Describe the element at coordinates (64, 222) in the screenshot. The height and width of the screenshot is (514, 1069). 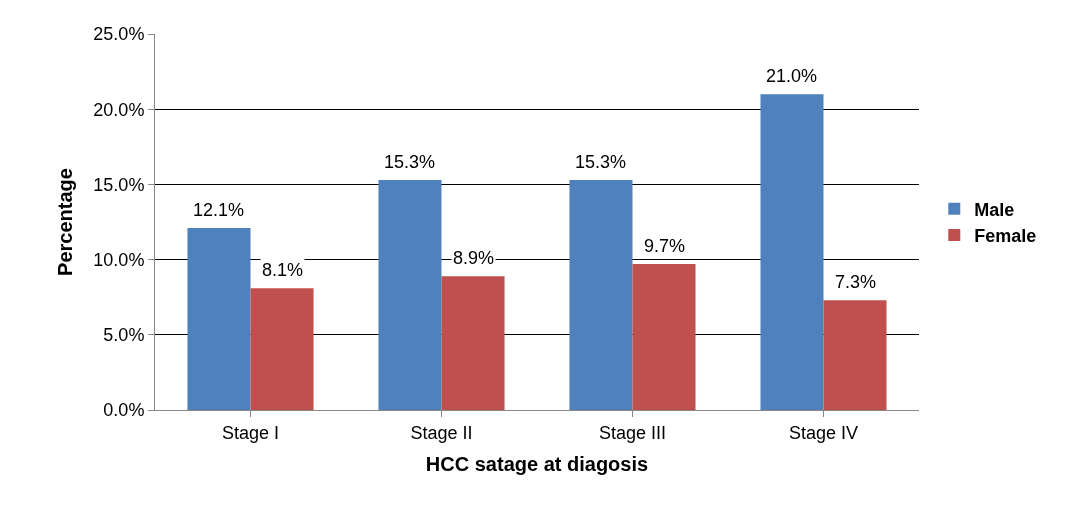
I see `y-axis-title: Percentage` at that location.